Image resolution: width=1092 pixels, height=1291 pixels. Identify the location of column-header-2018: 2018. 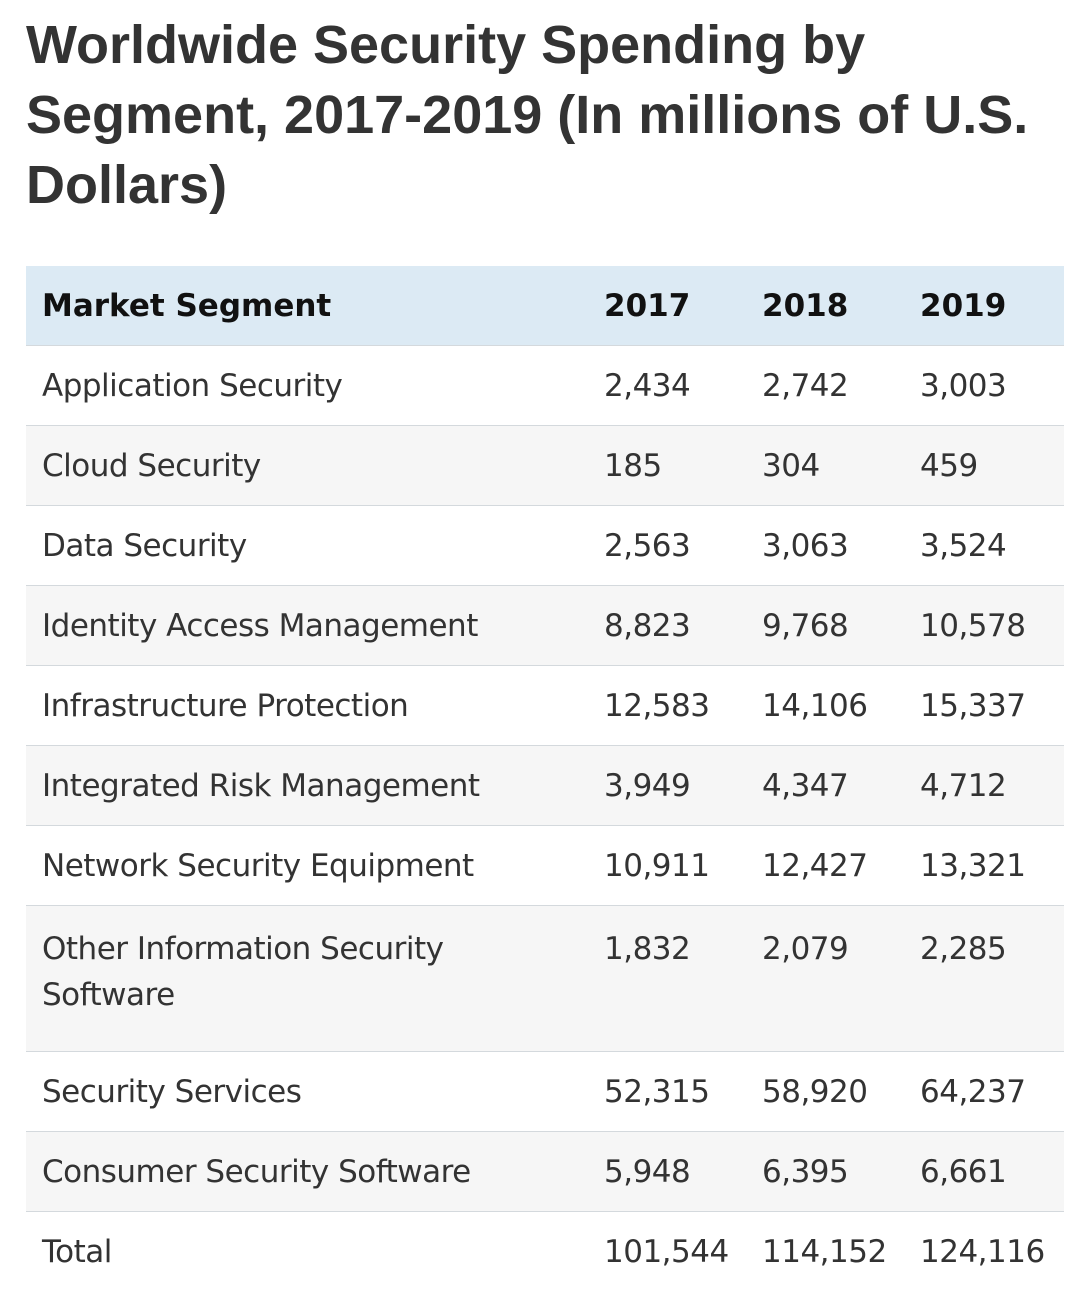
(827, 306).